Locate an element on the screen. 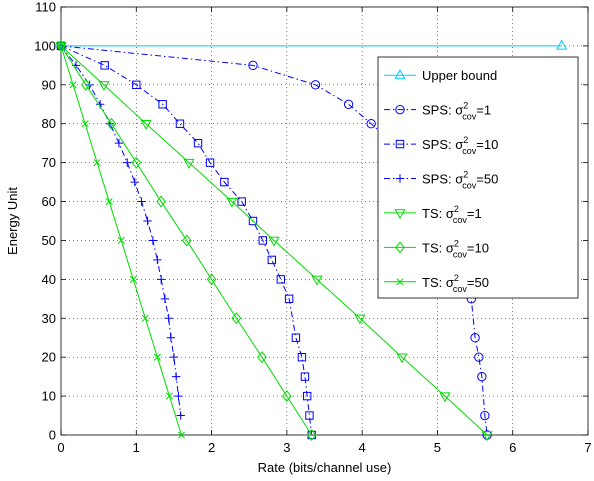 The height and width of the screenshot is (481, 594). y-tick-label: 60 is located at coordinates (49, 201).